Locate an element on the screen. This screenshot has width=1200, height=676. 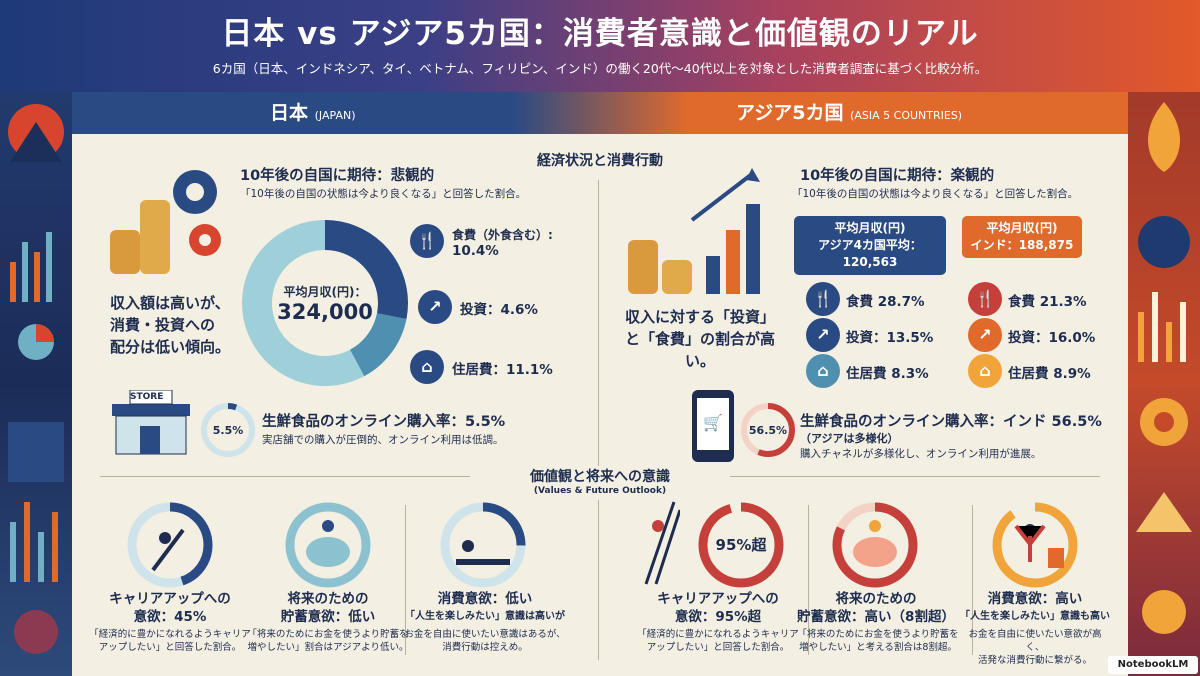
japan-online-ring is located at coordinates (228, 430).